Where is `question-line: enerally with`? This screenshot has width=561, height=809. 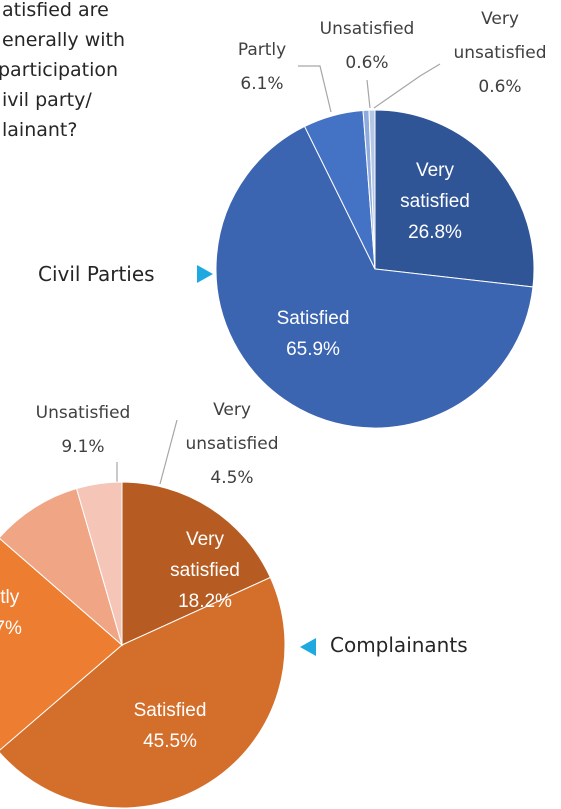 question-line: enerally with is located at coordinates (64, 40).